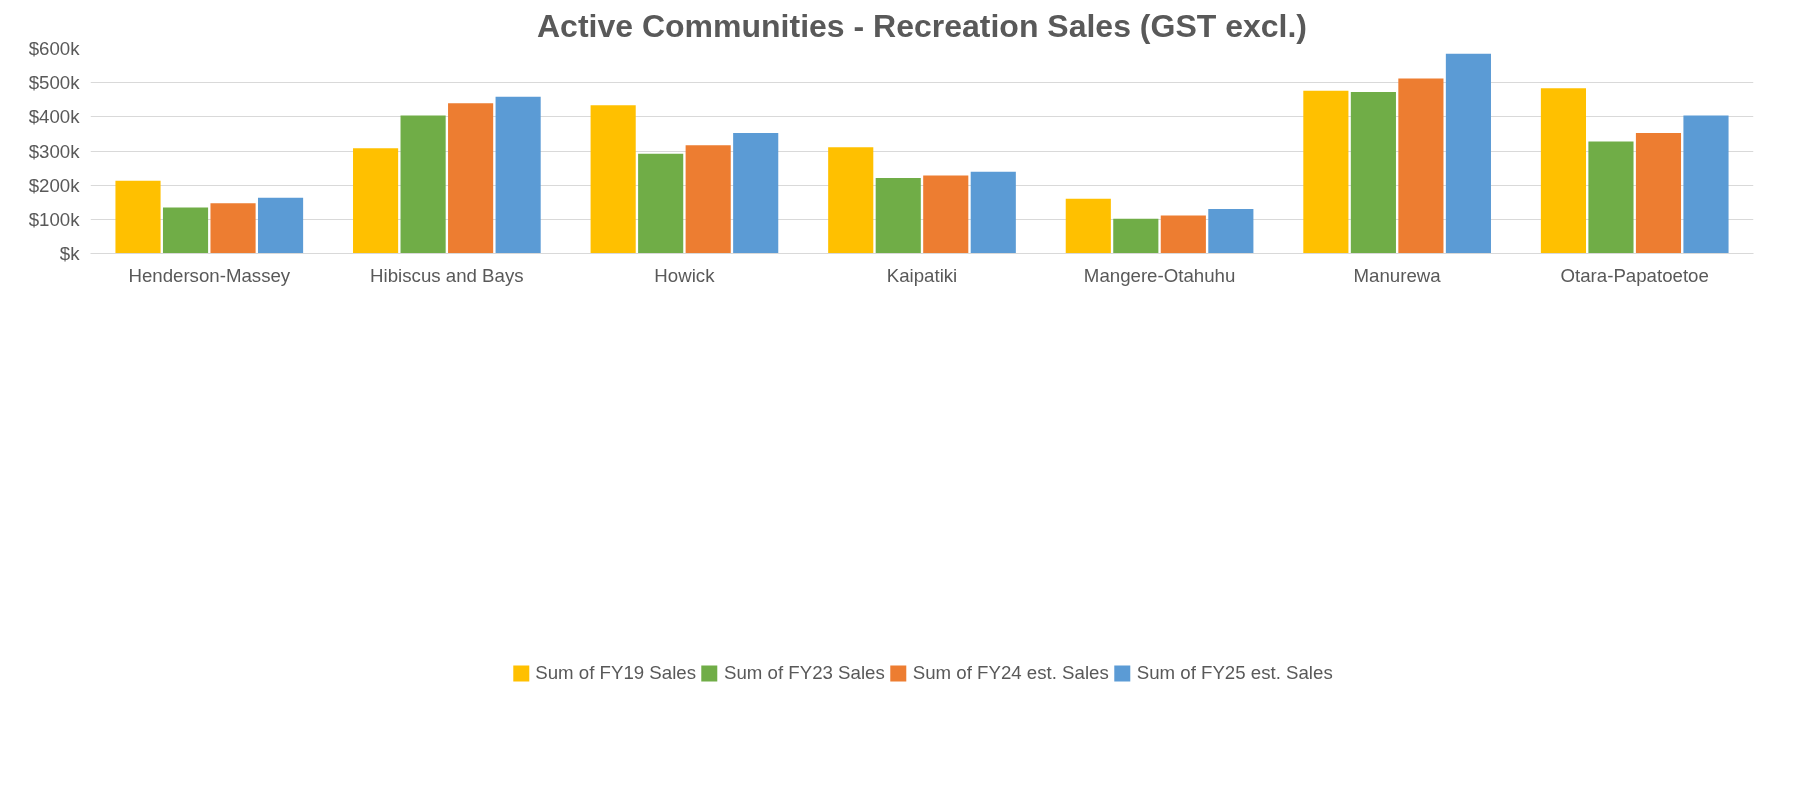 This screenshot has width=1793, height=808. Describe the element at coordinates (616, 672) in the screenshot. I see `legend-label: Sum of FY19 Sales` at that location.